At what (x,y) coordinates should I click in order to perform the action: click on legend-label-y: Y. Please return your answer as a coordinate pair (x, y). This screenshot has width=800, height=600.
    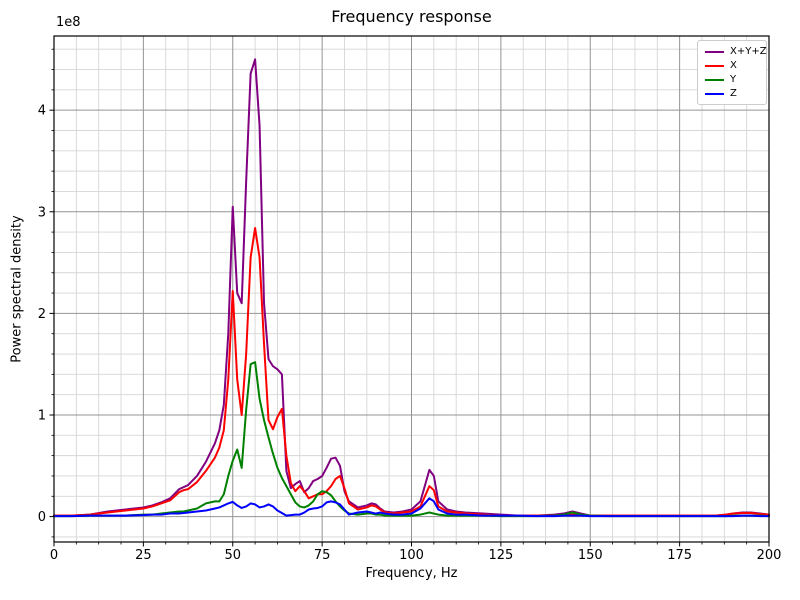
    Looking at the image, I should click on (733, 79).